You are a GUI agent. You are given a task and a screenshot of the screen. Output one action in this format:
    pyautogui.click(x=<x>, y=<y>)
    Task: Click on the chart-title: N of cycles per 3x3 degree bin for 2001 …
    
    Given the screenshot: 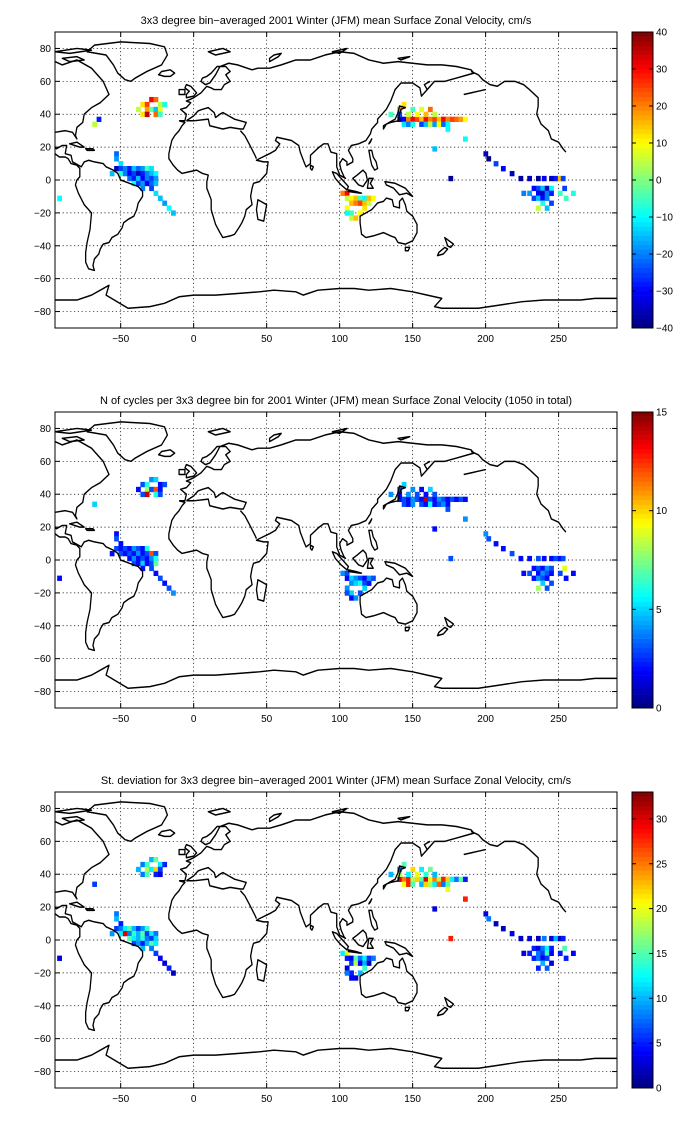 What is the action you would take?
    pyautogui.click(x=336, y=401)
    